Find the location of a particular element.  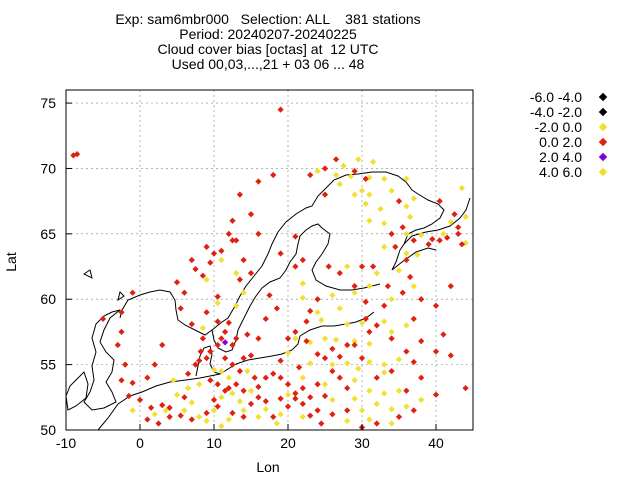

x-axis-label: Lon is located at coordinates (267, 467).